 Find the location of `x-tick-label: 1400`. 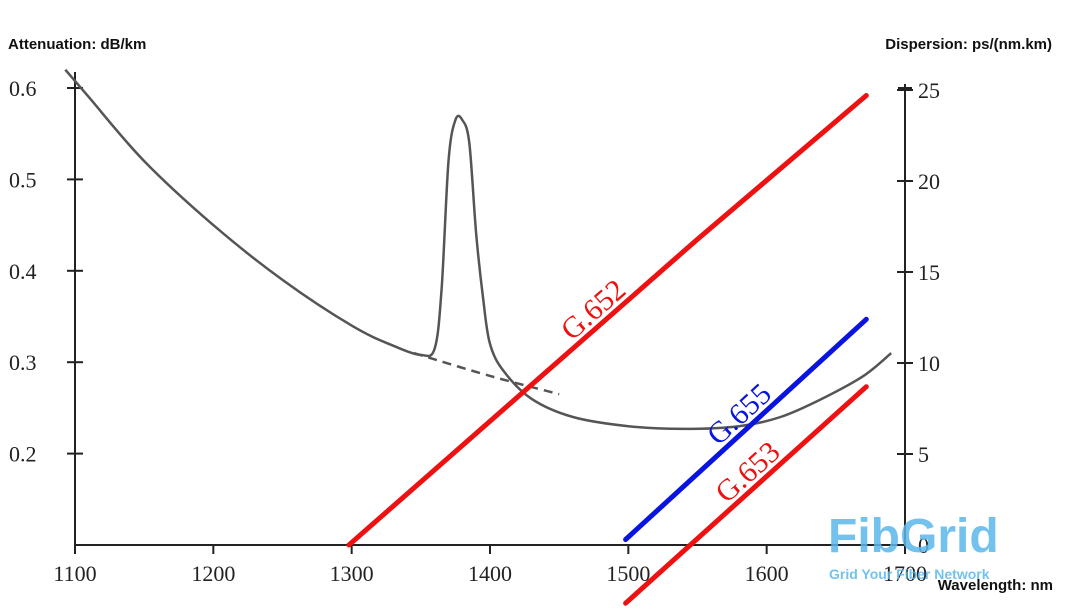

x-tick-label: 1400 is located at coordinates (490, 573).